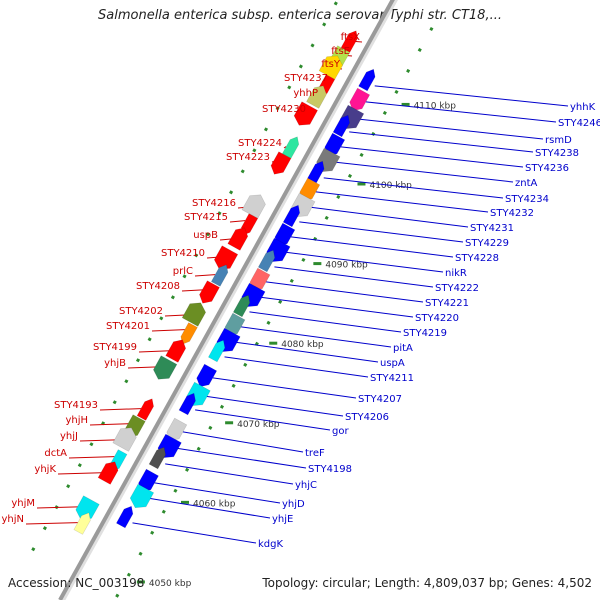  I want to click on gene-ftsx, so click(349, 41).